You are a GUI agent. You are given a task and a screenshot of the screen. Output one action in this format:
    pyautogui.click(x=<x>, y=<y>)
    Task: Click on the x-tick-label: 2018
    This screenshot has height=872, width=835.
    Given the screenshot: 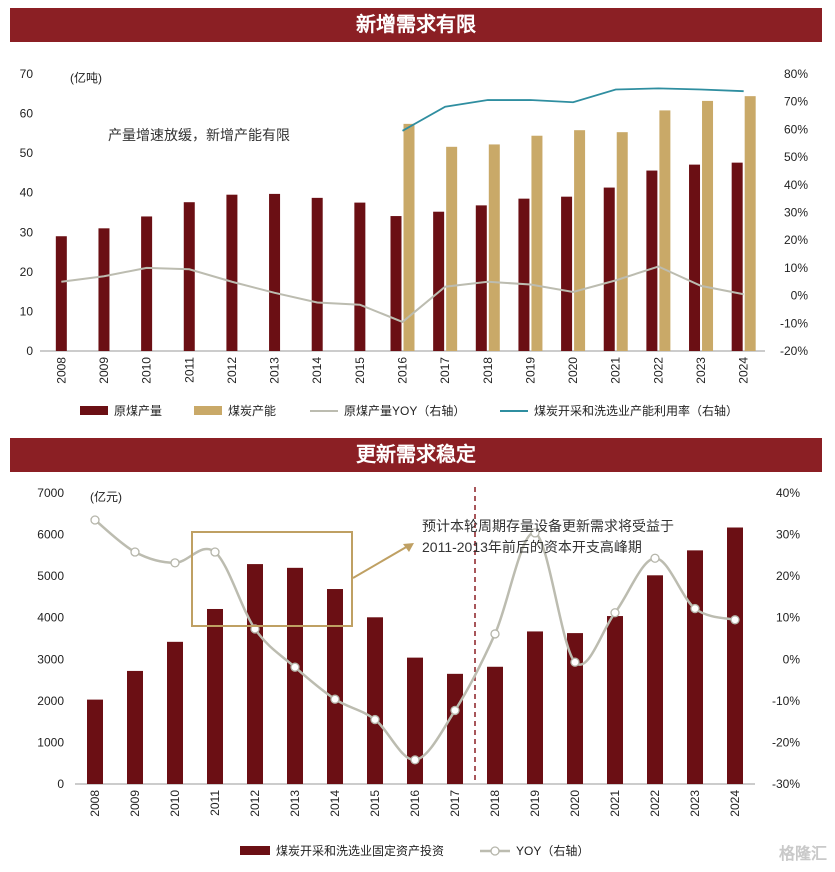 What is the action you would take?
    pyautogui.click(x=488, y=370)
    